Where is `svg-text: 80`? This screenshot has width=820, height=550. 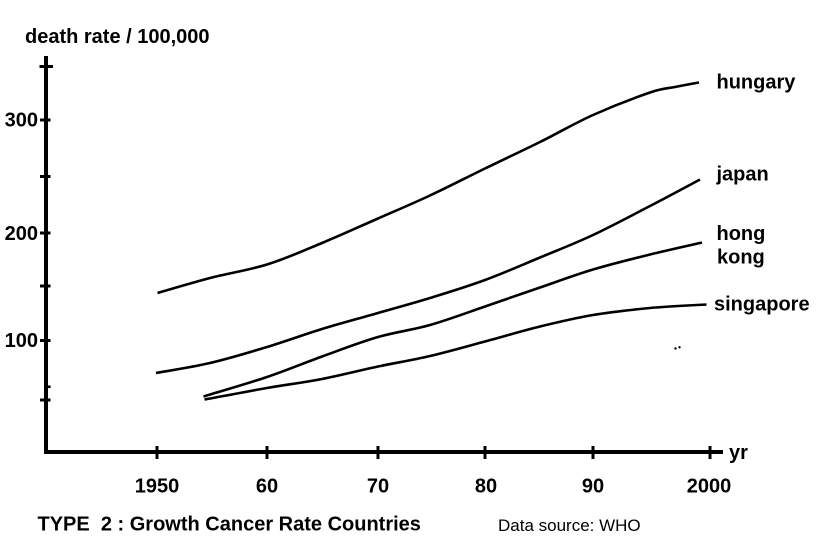 svg-text: 80 is located at coordinates (486, 487).